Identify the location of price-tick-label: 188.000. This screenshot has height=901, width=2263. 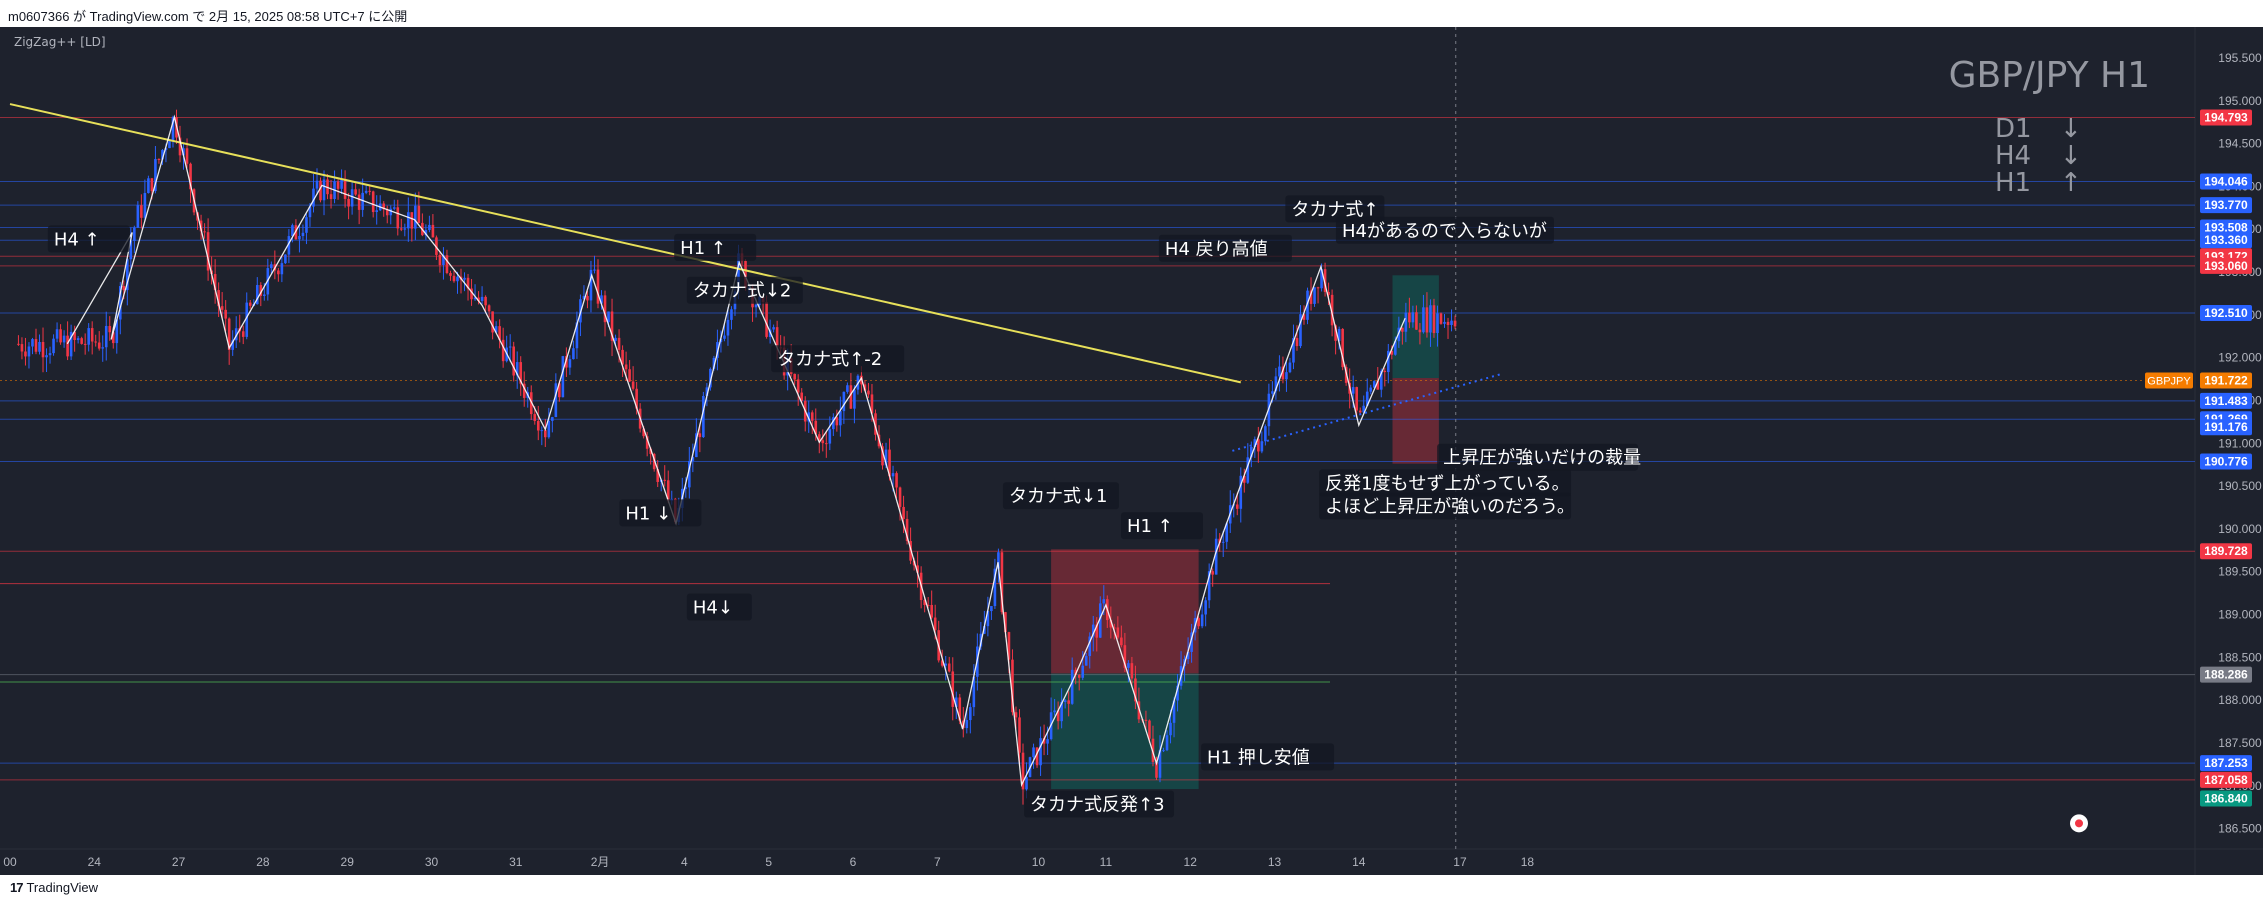
(2240, 700).